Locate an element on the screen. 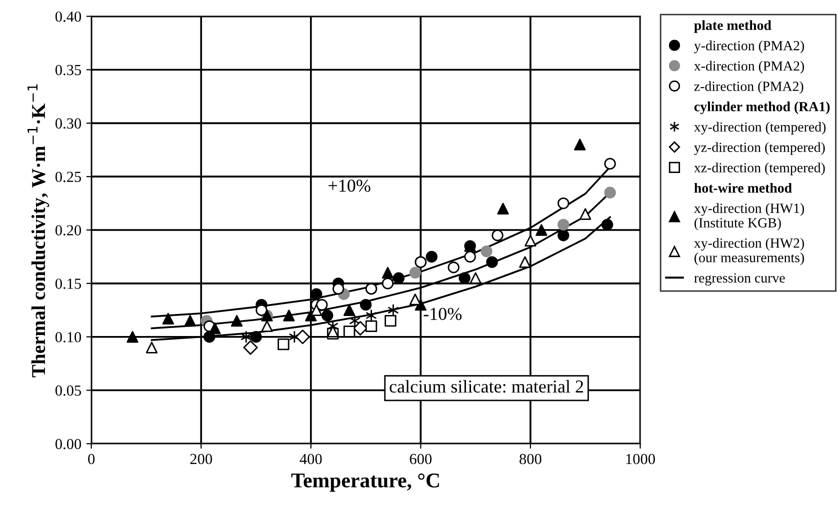 The image size is (838, 510). legend-label: yz-direction (tempered) is located at coordinates (759, 148).